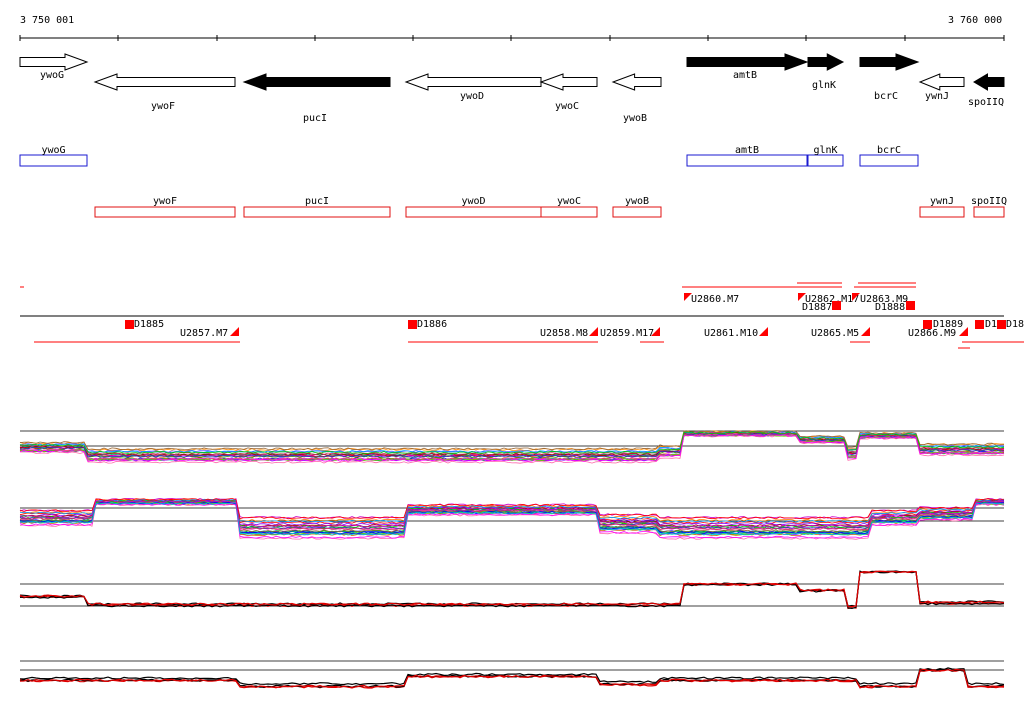 The image size is (1024, 714). What do you see at coordinates (824, 85) in the screenshot?
I see `gene-label-glnK: glnK` at bounding box center [824, 85].